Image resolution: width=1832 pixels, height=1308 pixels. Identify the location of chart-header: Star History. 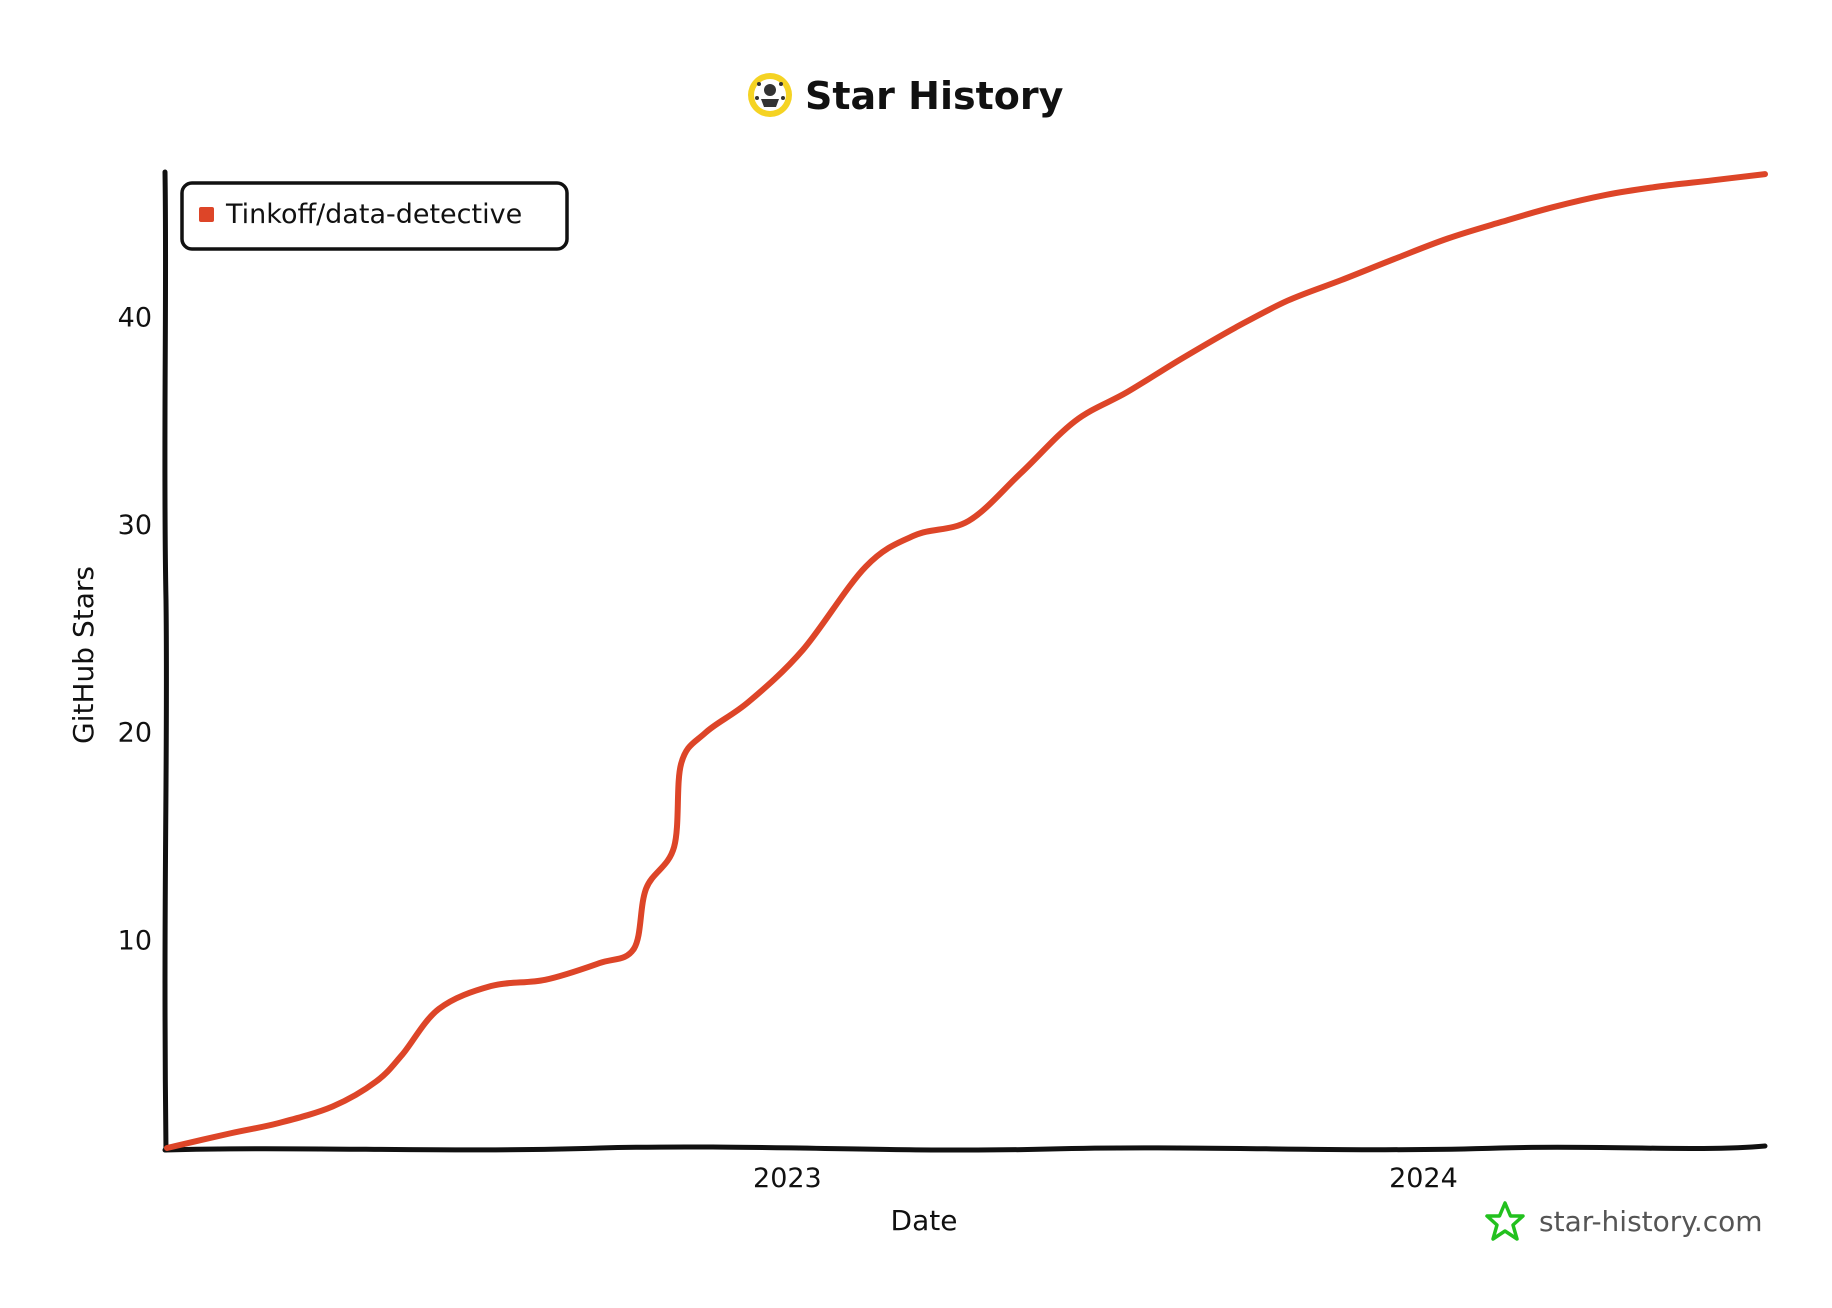
(906, 95).